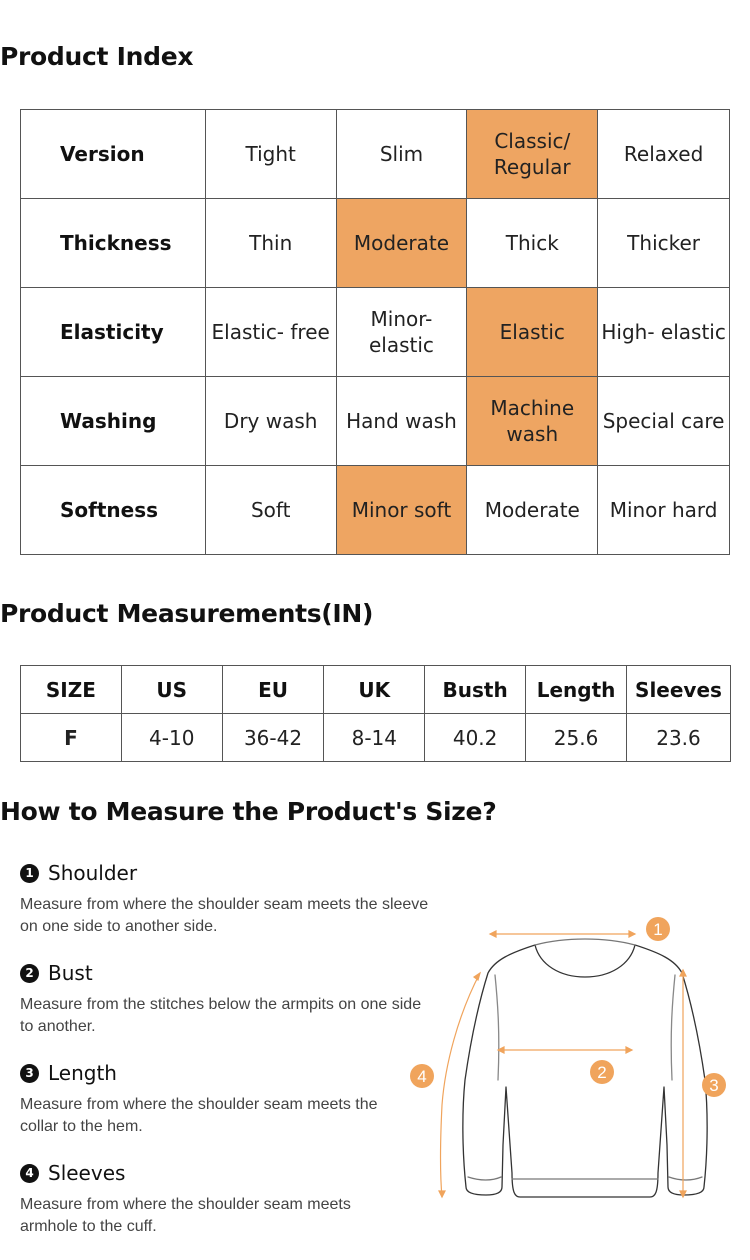 The width and height of the screenshot is (750, 1260). Describe the element at coordinates (171, 737) in the screenshot. I see `value-cell: 4-10` at that location.